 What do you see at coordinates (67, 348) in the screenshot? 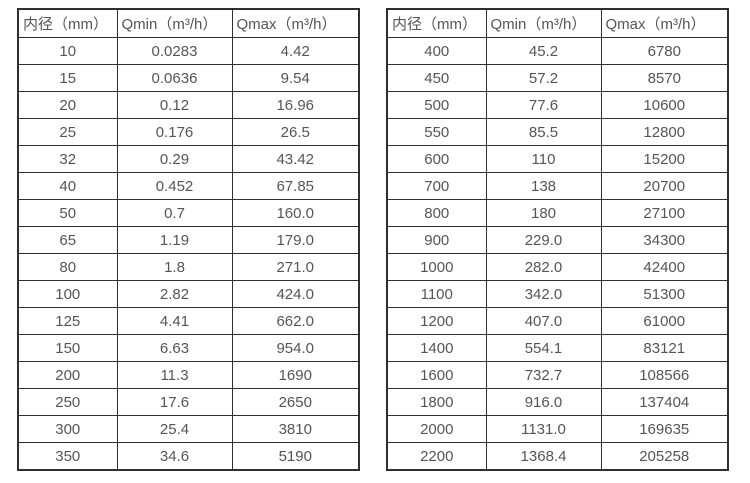
I see `table-cell: 150` at bounding box center [67, 348].